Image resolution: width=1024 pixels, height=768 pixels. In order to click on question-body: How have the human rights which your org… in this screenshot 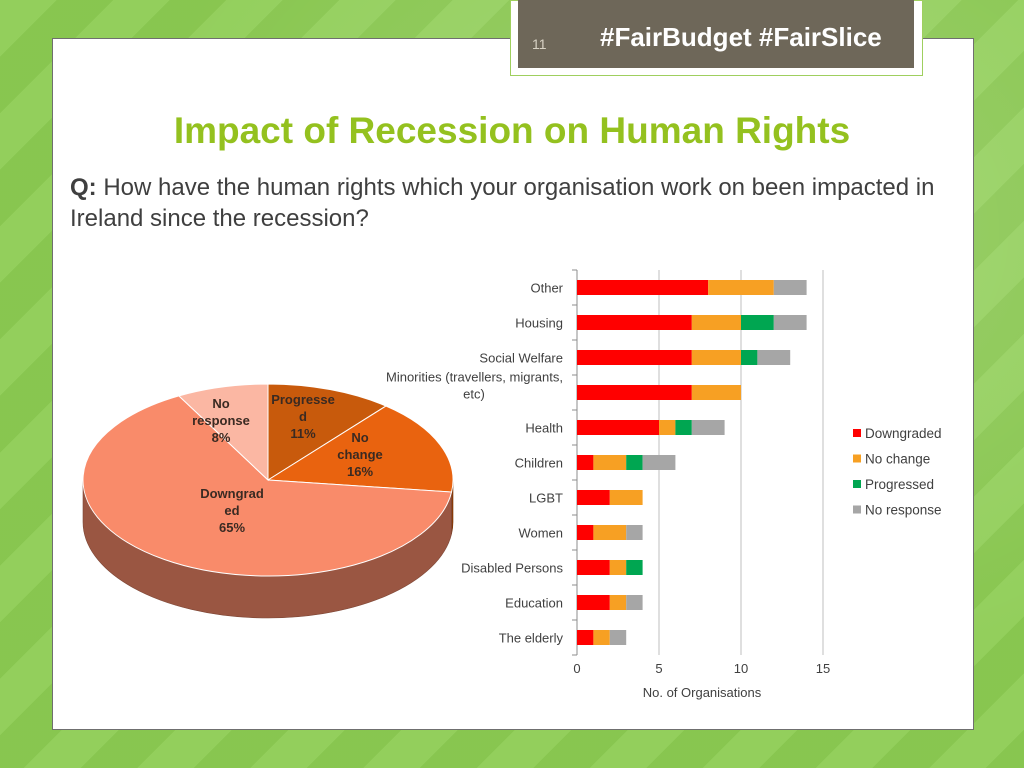, I will do `click(502, 203)`.